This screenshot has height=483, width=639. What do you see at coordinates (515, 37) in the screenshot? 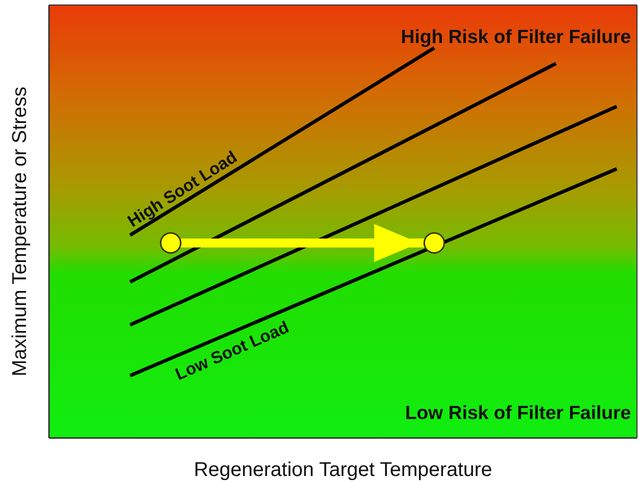
I see `annotation: High Risk of Filter Failure` at bounding box center [515, 37].